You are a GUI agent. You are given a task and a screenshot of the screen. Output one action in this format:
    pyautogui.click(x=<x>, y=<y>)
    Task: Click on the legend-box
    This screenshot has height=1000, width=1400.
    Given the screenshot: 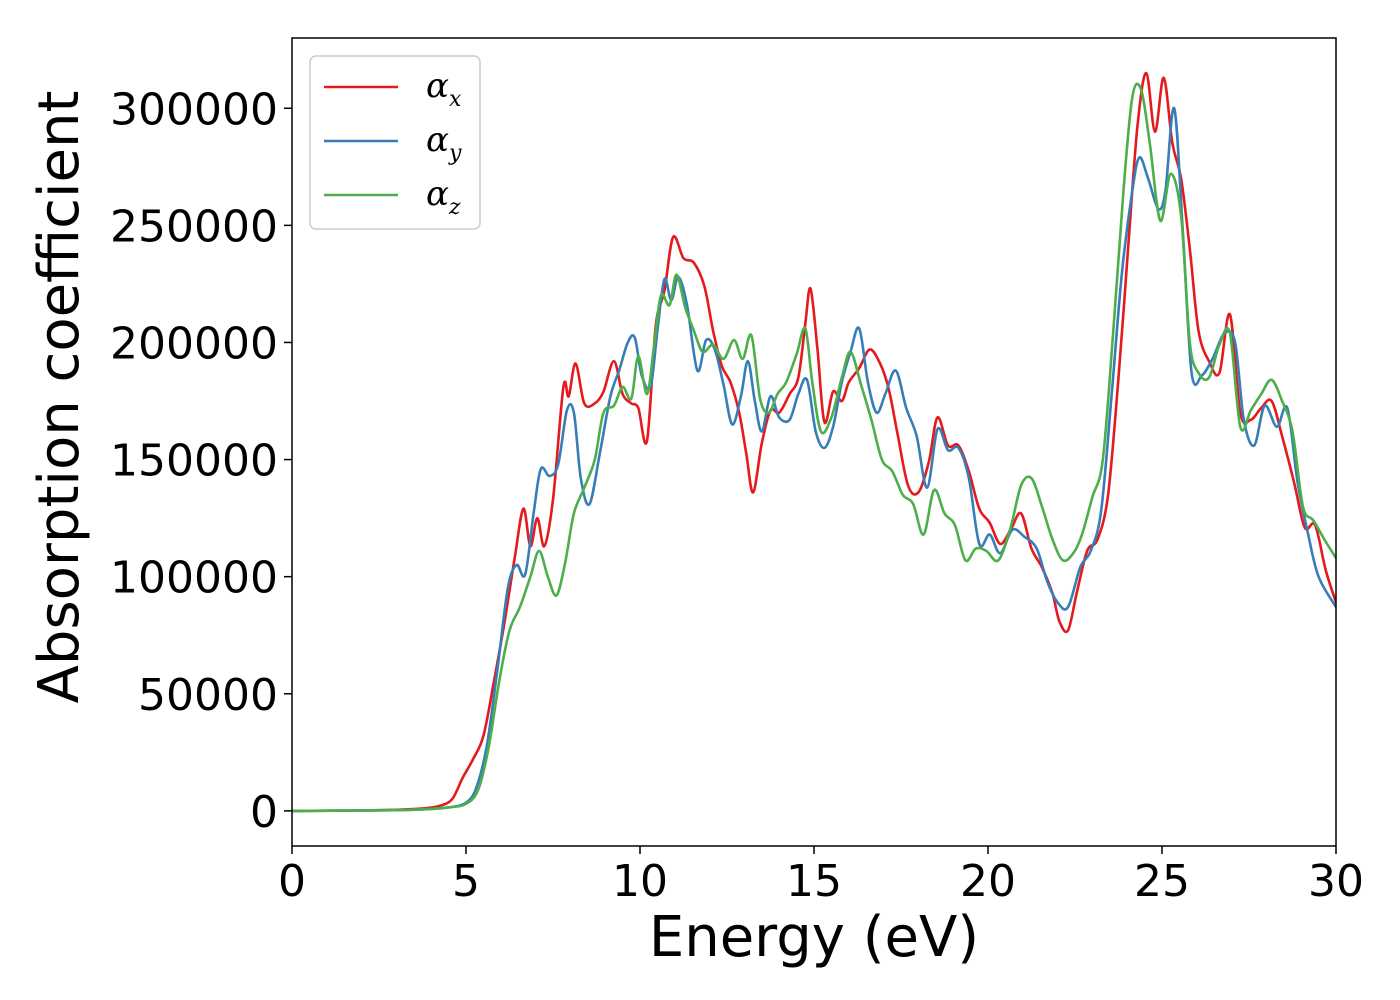 What is the action you would take?
    pyautogui.click(x=395, y=142)
    